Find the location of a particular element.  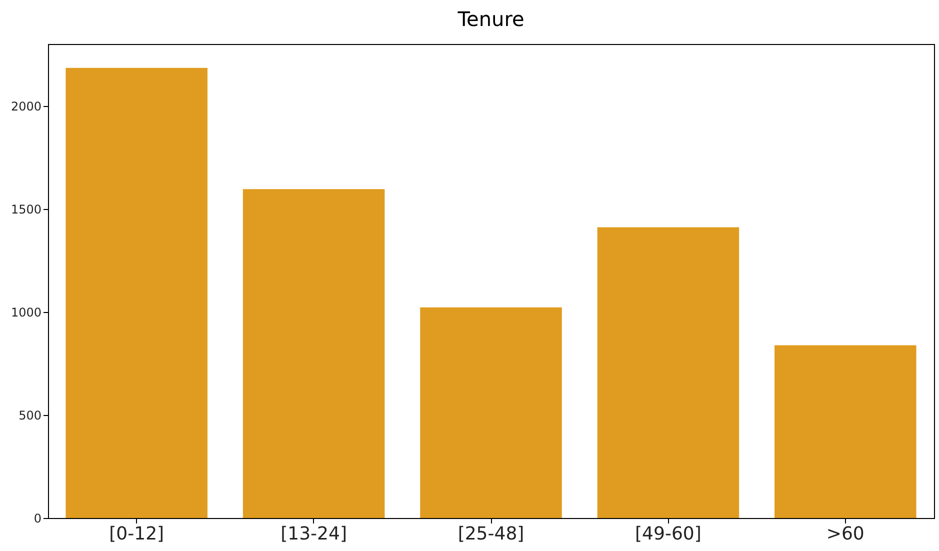

y-tick-label: 500 is located at coordinates (30, 415).